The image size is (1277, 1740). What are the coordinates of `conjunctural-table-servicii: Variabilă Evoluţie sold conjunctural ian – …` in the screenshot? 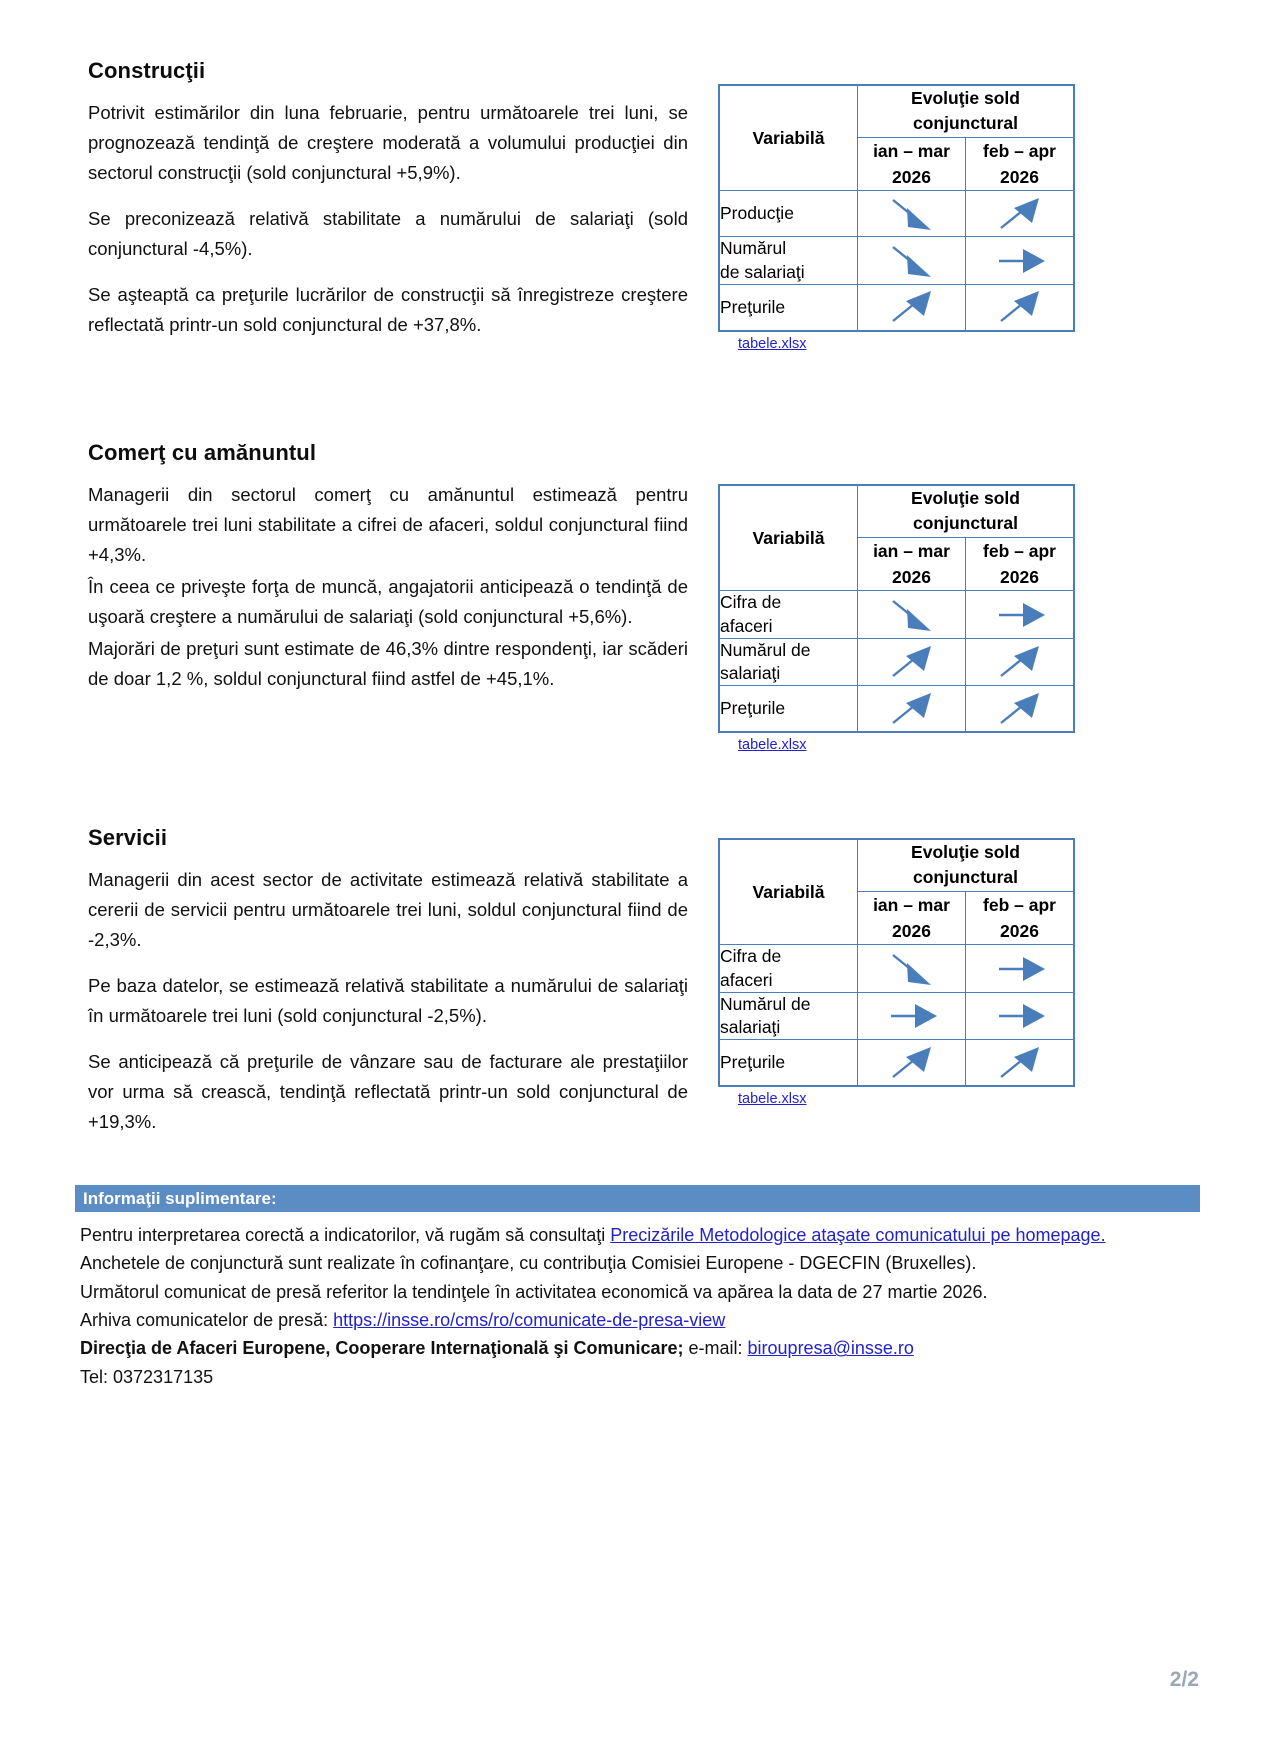 It's located at (896, 963).